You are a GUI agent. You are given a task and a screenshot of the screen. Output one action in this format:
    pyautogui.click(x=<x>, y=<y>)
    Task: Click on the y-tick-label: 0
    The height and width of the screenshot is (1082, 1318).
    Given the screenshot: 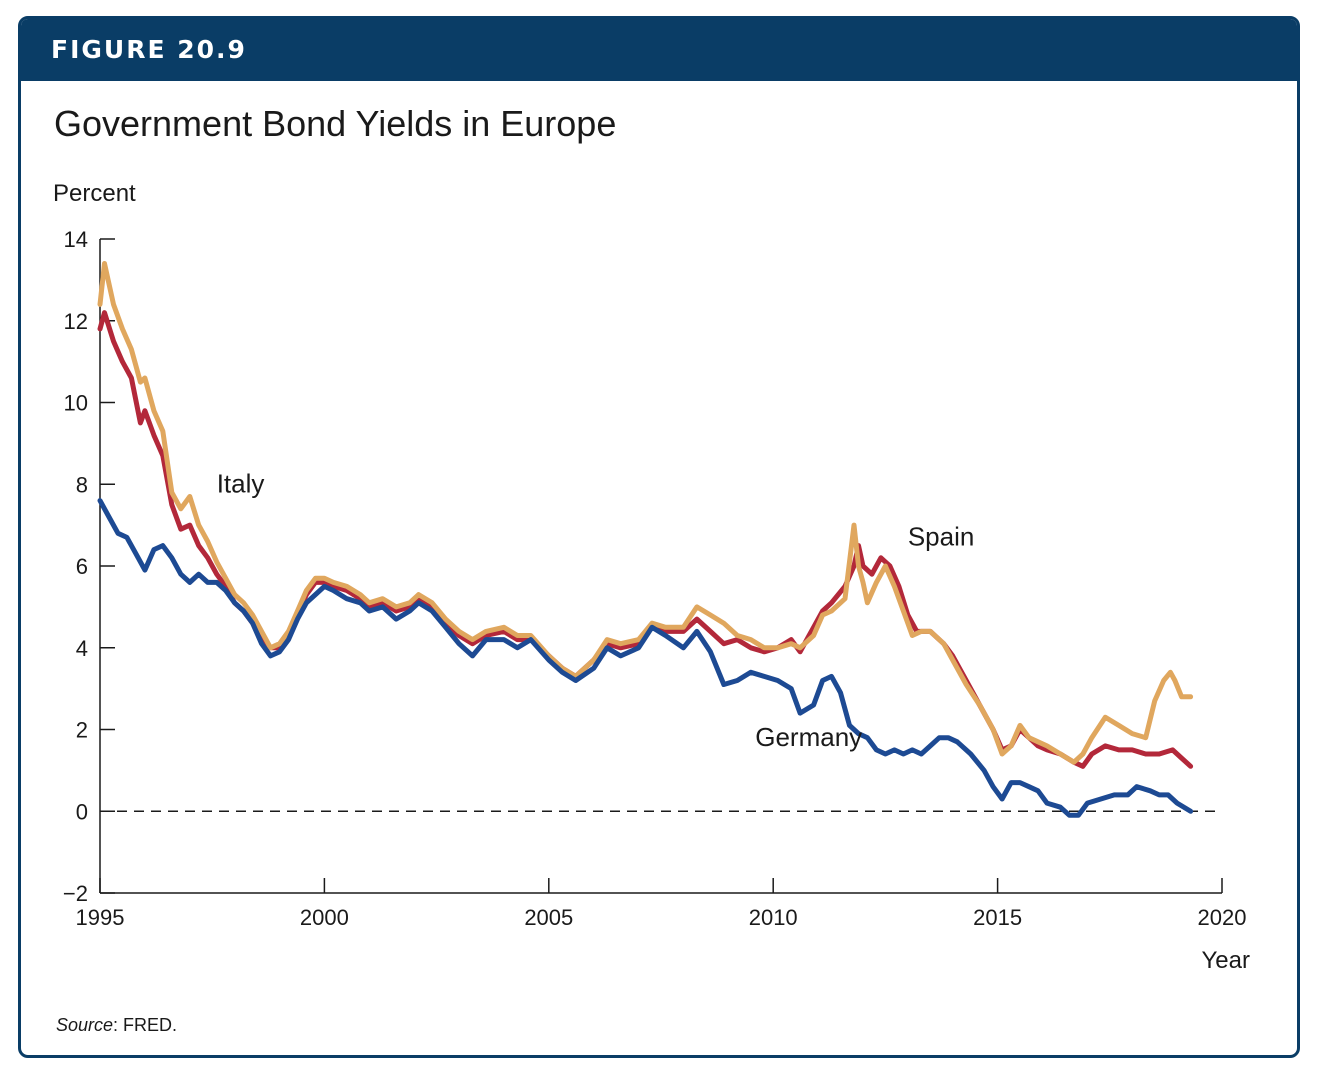 What is the action you would take?
    pyautogui.click(x=82, y=811)
    